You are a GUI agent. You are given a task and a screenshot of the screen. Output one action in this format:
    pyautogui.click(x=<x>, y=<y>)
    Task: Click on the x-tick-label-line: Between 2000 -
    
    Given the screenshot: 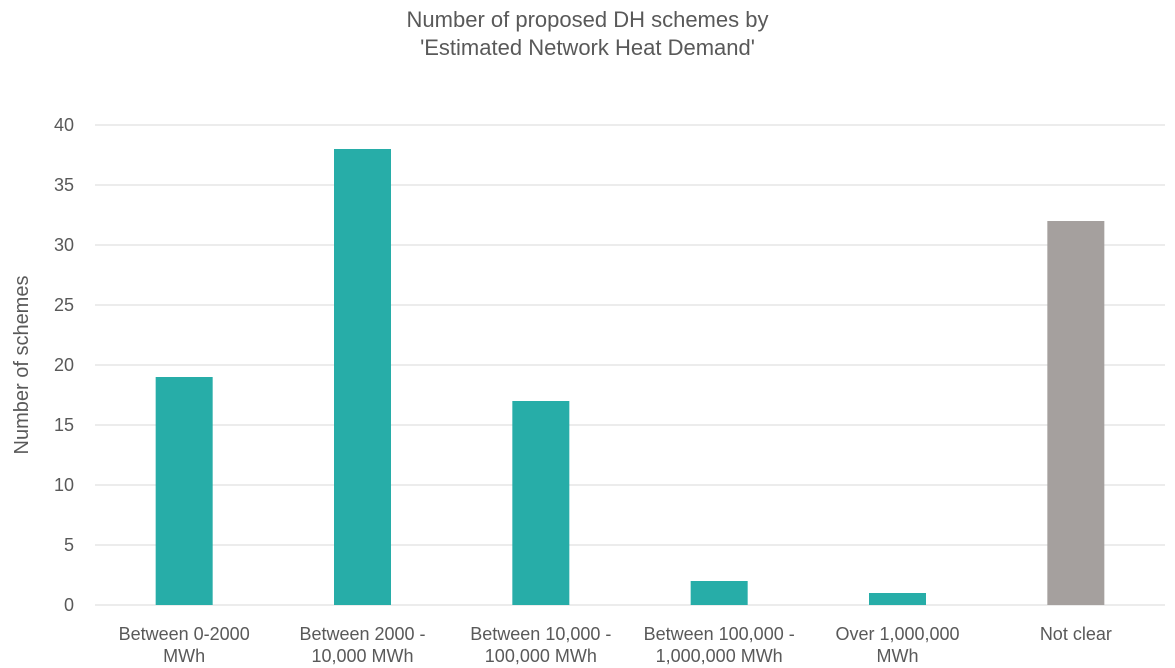 What is the action you would take?
    pyautogui.click(x=362, y=634)
    